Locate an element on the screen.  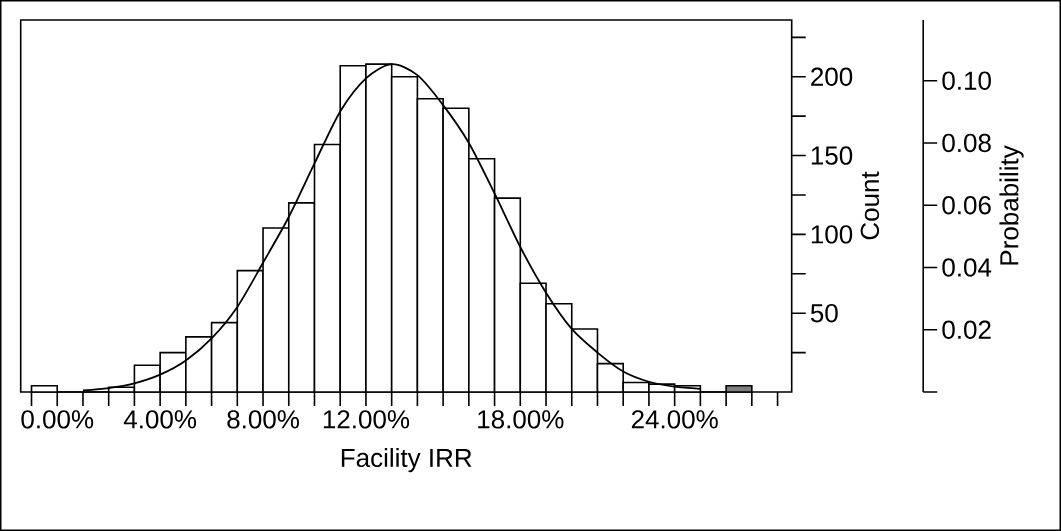
y2-tick-label: 0.08 is located at coordinates (966, 143).